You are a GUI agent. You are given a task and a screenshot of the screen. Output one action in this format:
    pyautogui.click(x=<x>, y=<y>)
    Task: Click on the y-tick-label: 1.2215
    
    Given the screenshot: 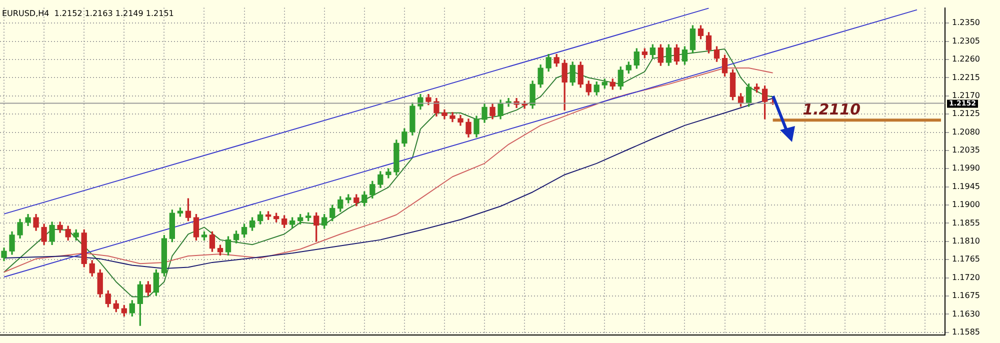 What is the action you would take?
    pyautogui.click(x=966, y=77)
    